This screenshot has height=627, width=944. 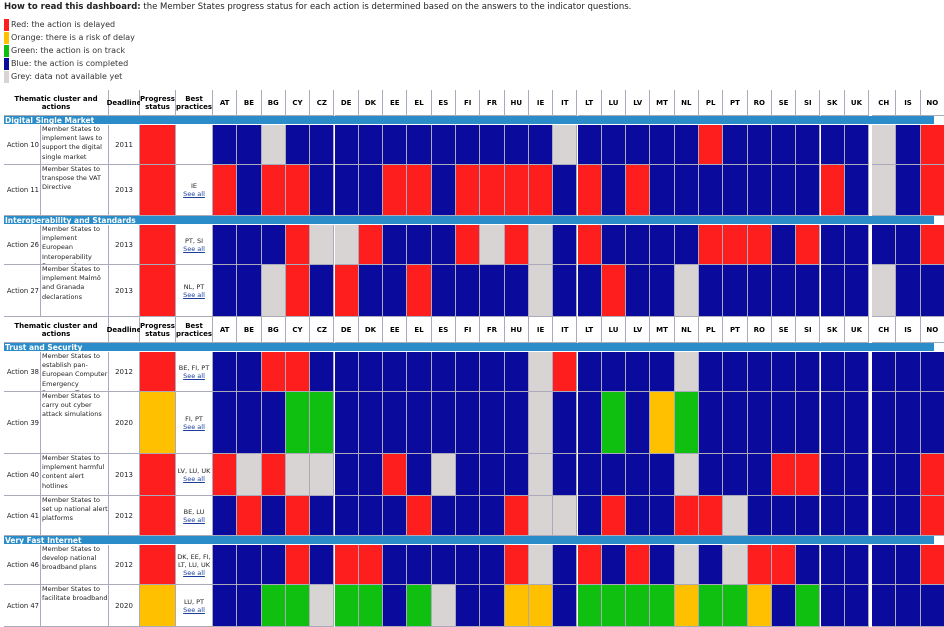 What do you see at coordinates (194, 511) in the screenshot?
I see `best-practice-countries: BE, LU` at bounding box center [194, 511].